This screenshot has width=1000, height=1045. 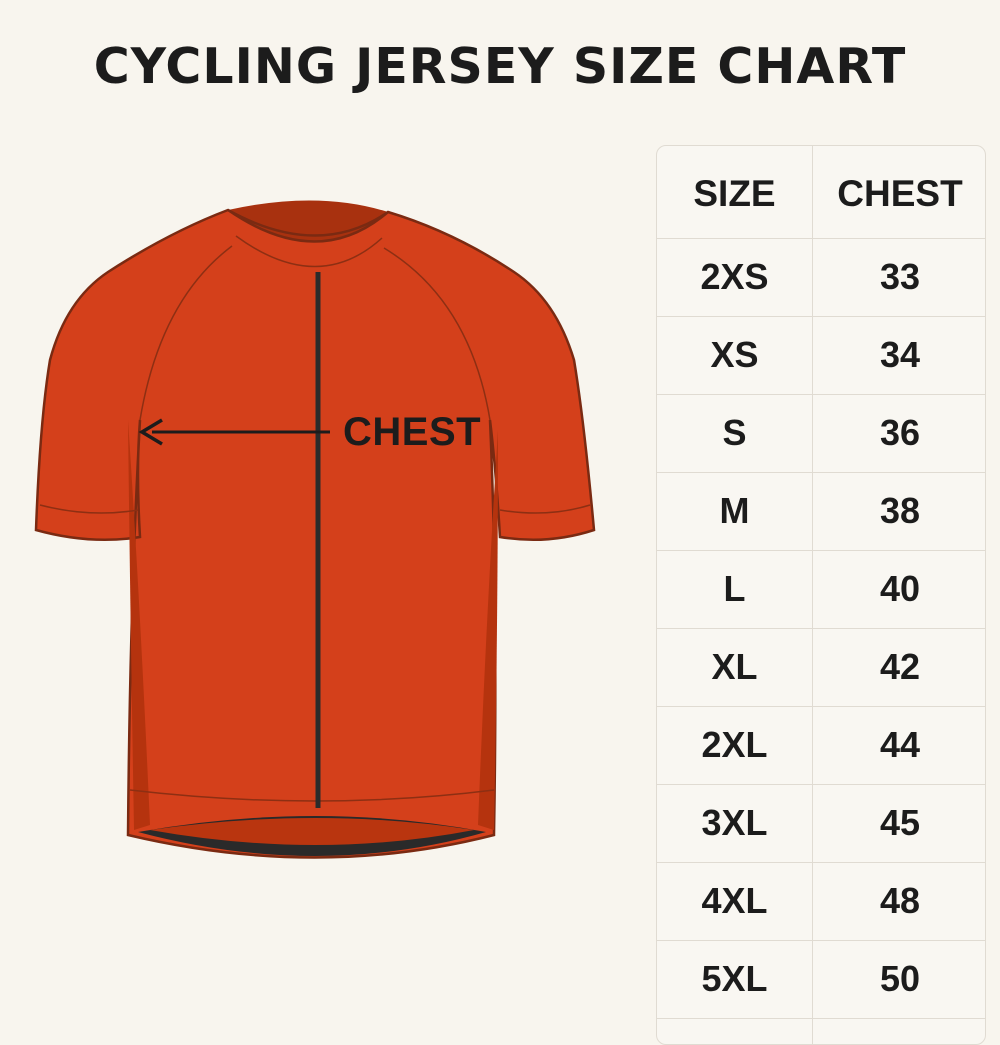 What do you see at coordinates (734, 822) in the screenshot?
I see `cell-size: 3XL` at bounding box center [734, 822].